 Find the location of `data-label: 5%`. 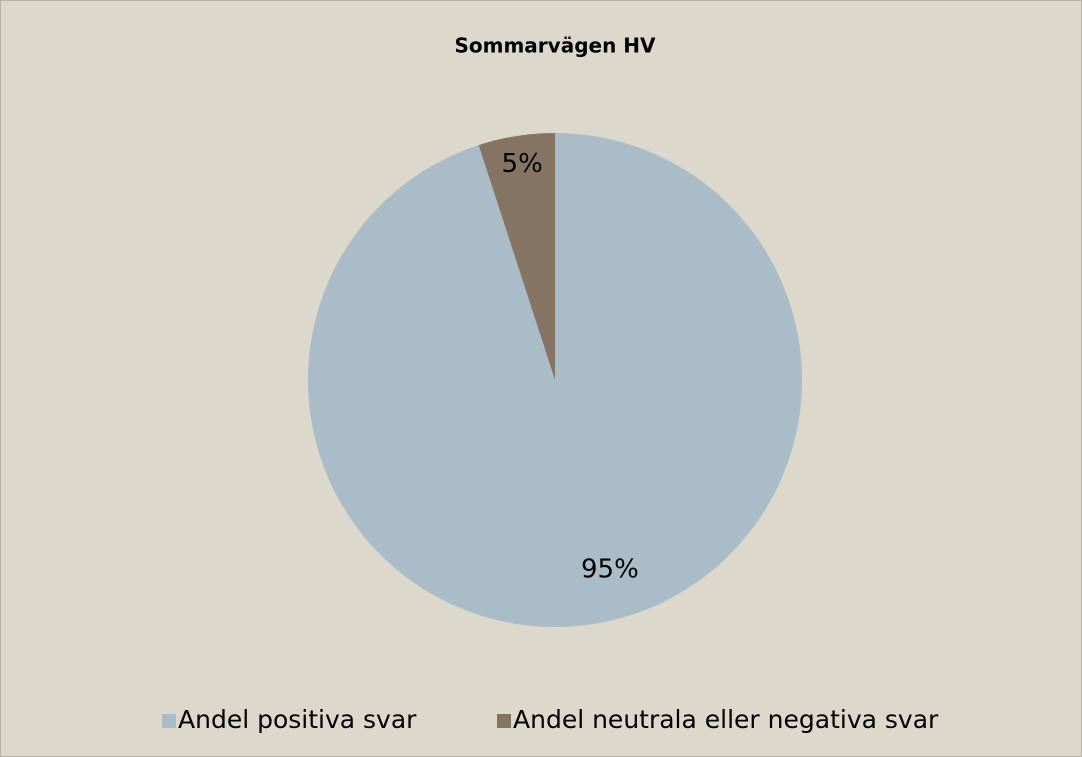

data-label: 5% is located at coordinates (522, 164).